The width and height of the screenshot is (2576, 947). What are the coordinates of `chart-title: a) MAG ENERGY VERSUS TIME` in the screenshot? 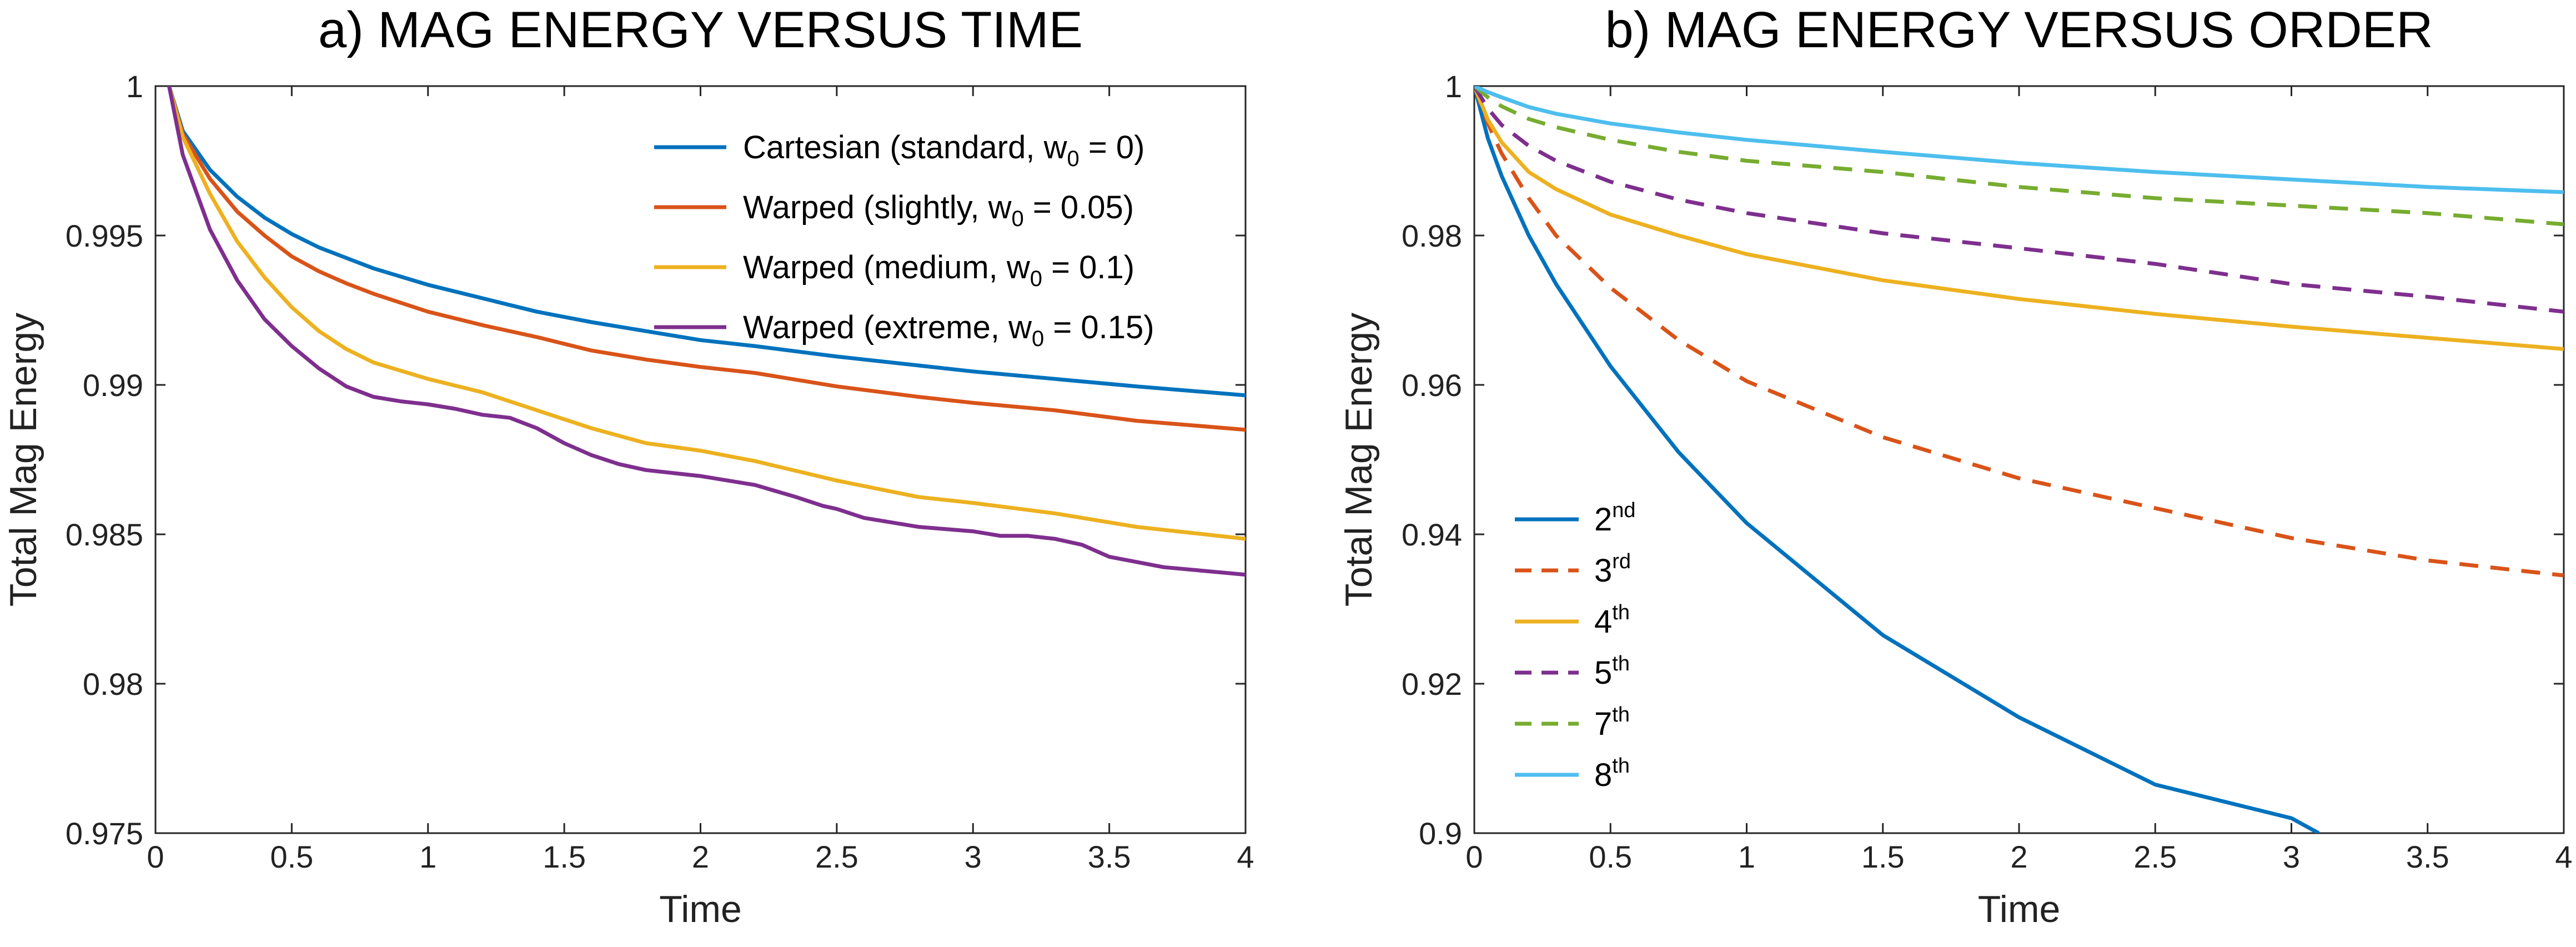 It's located at (700, 30).